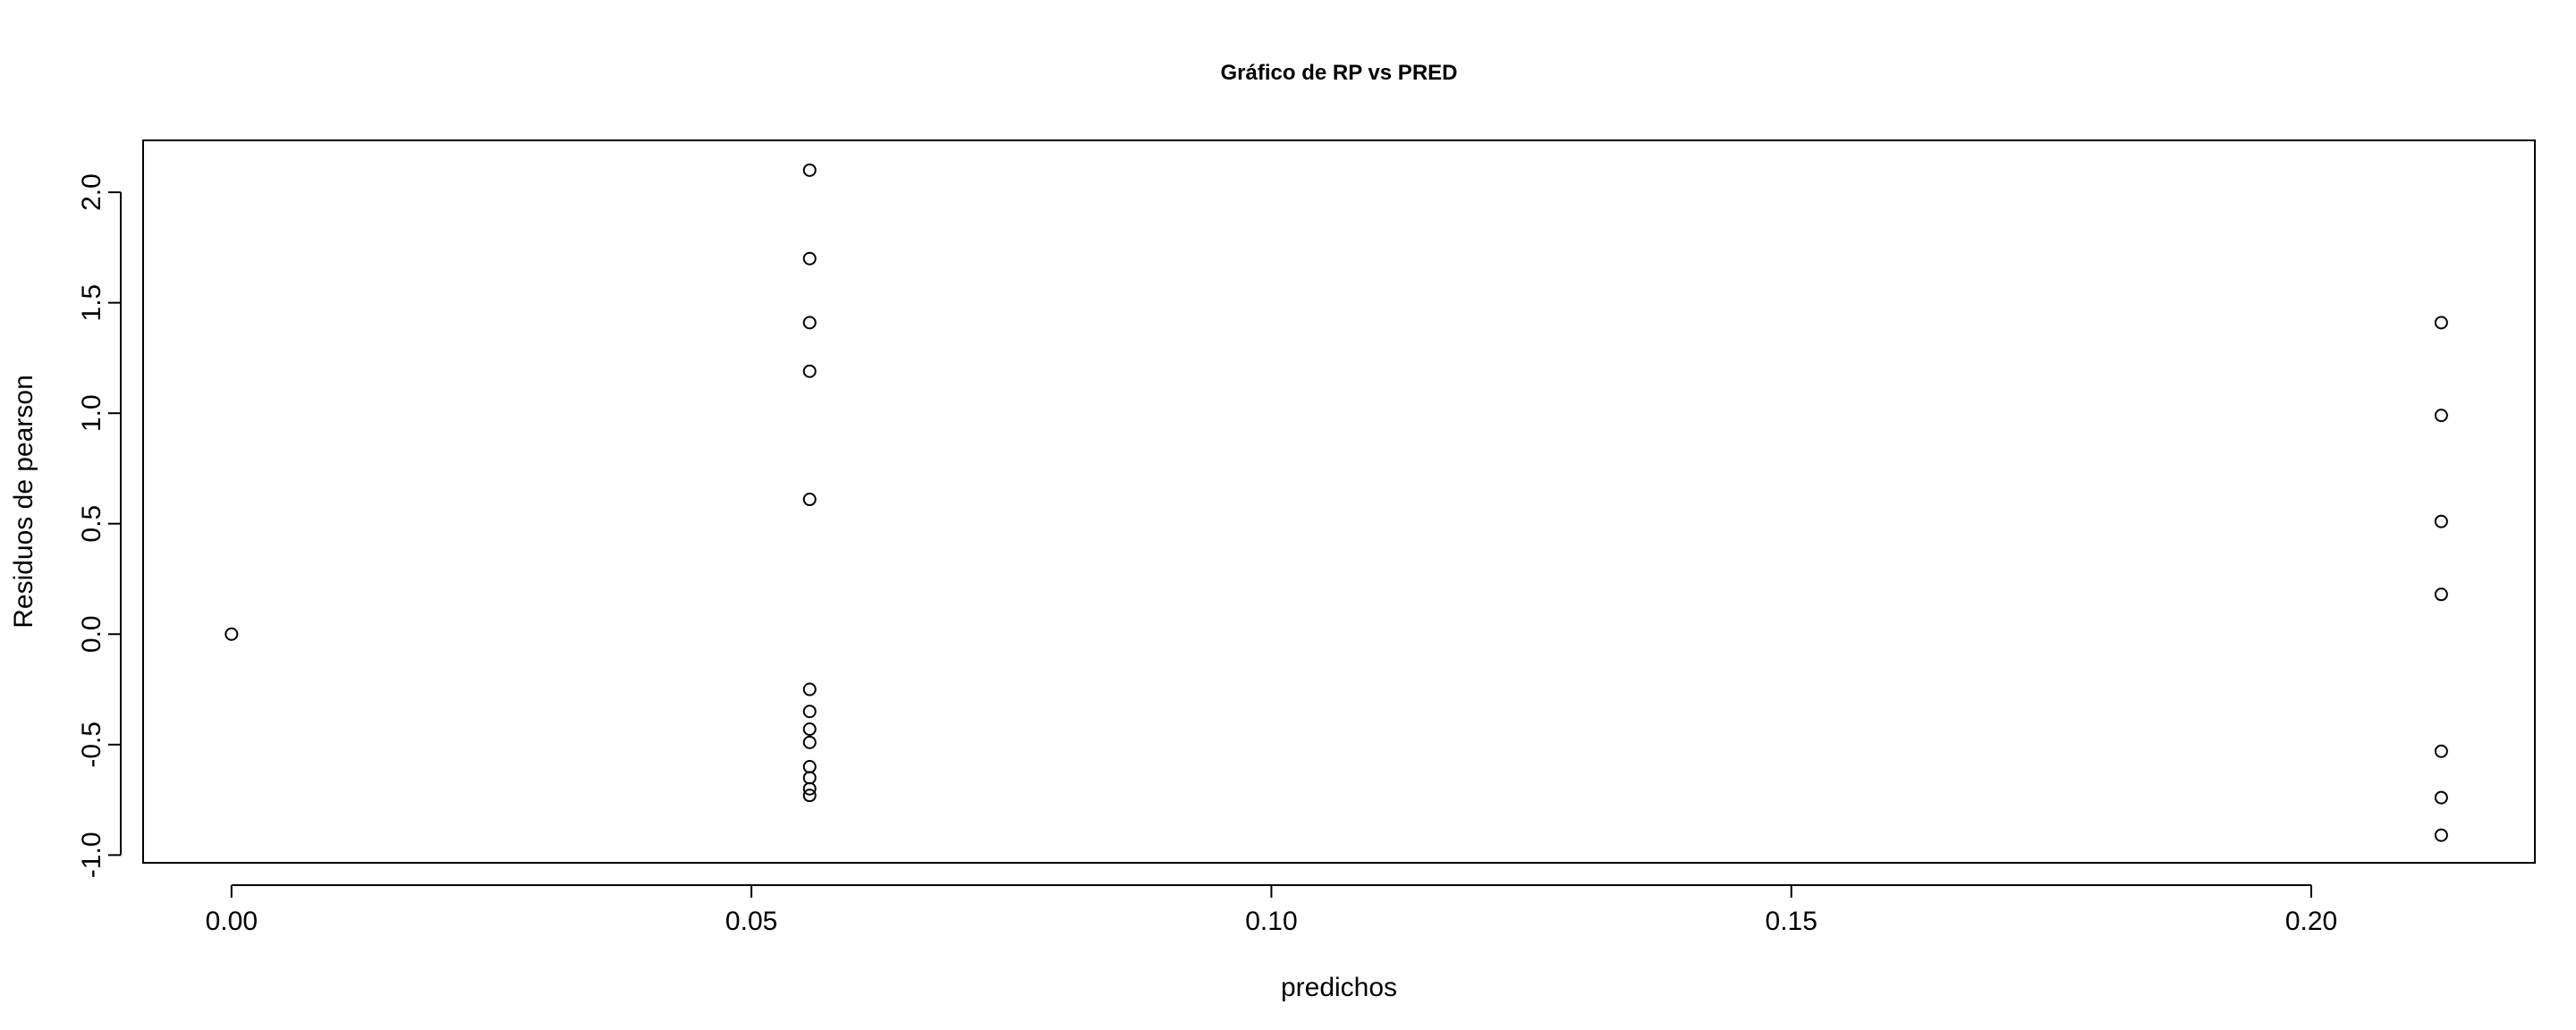 This screenshot has height=1030, width=2576. Describe the element at coordinates (91, 855) in the screenshot. I see `y-tick-label: -1.0` at that location.